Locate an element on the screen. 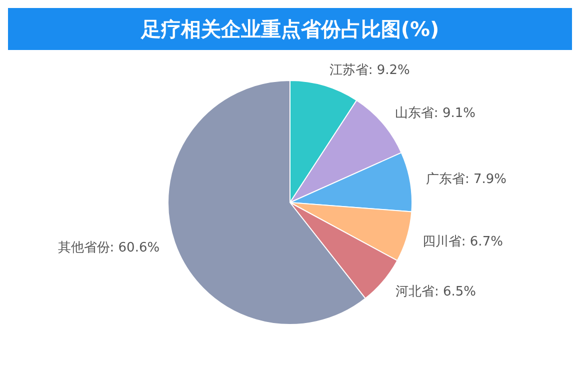 The width and height of the screenshot is (580, 383). slice-label: 江苏省: 9.2% is located at coordinates (369, 70).